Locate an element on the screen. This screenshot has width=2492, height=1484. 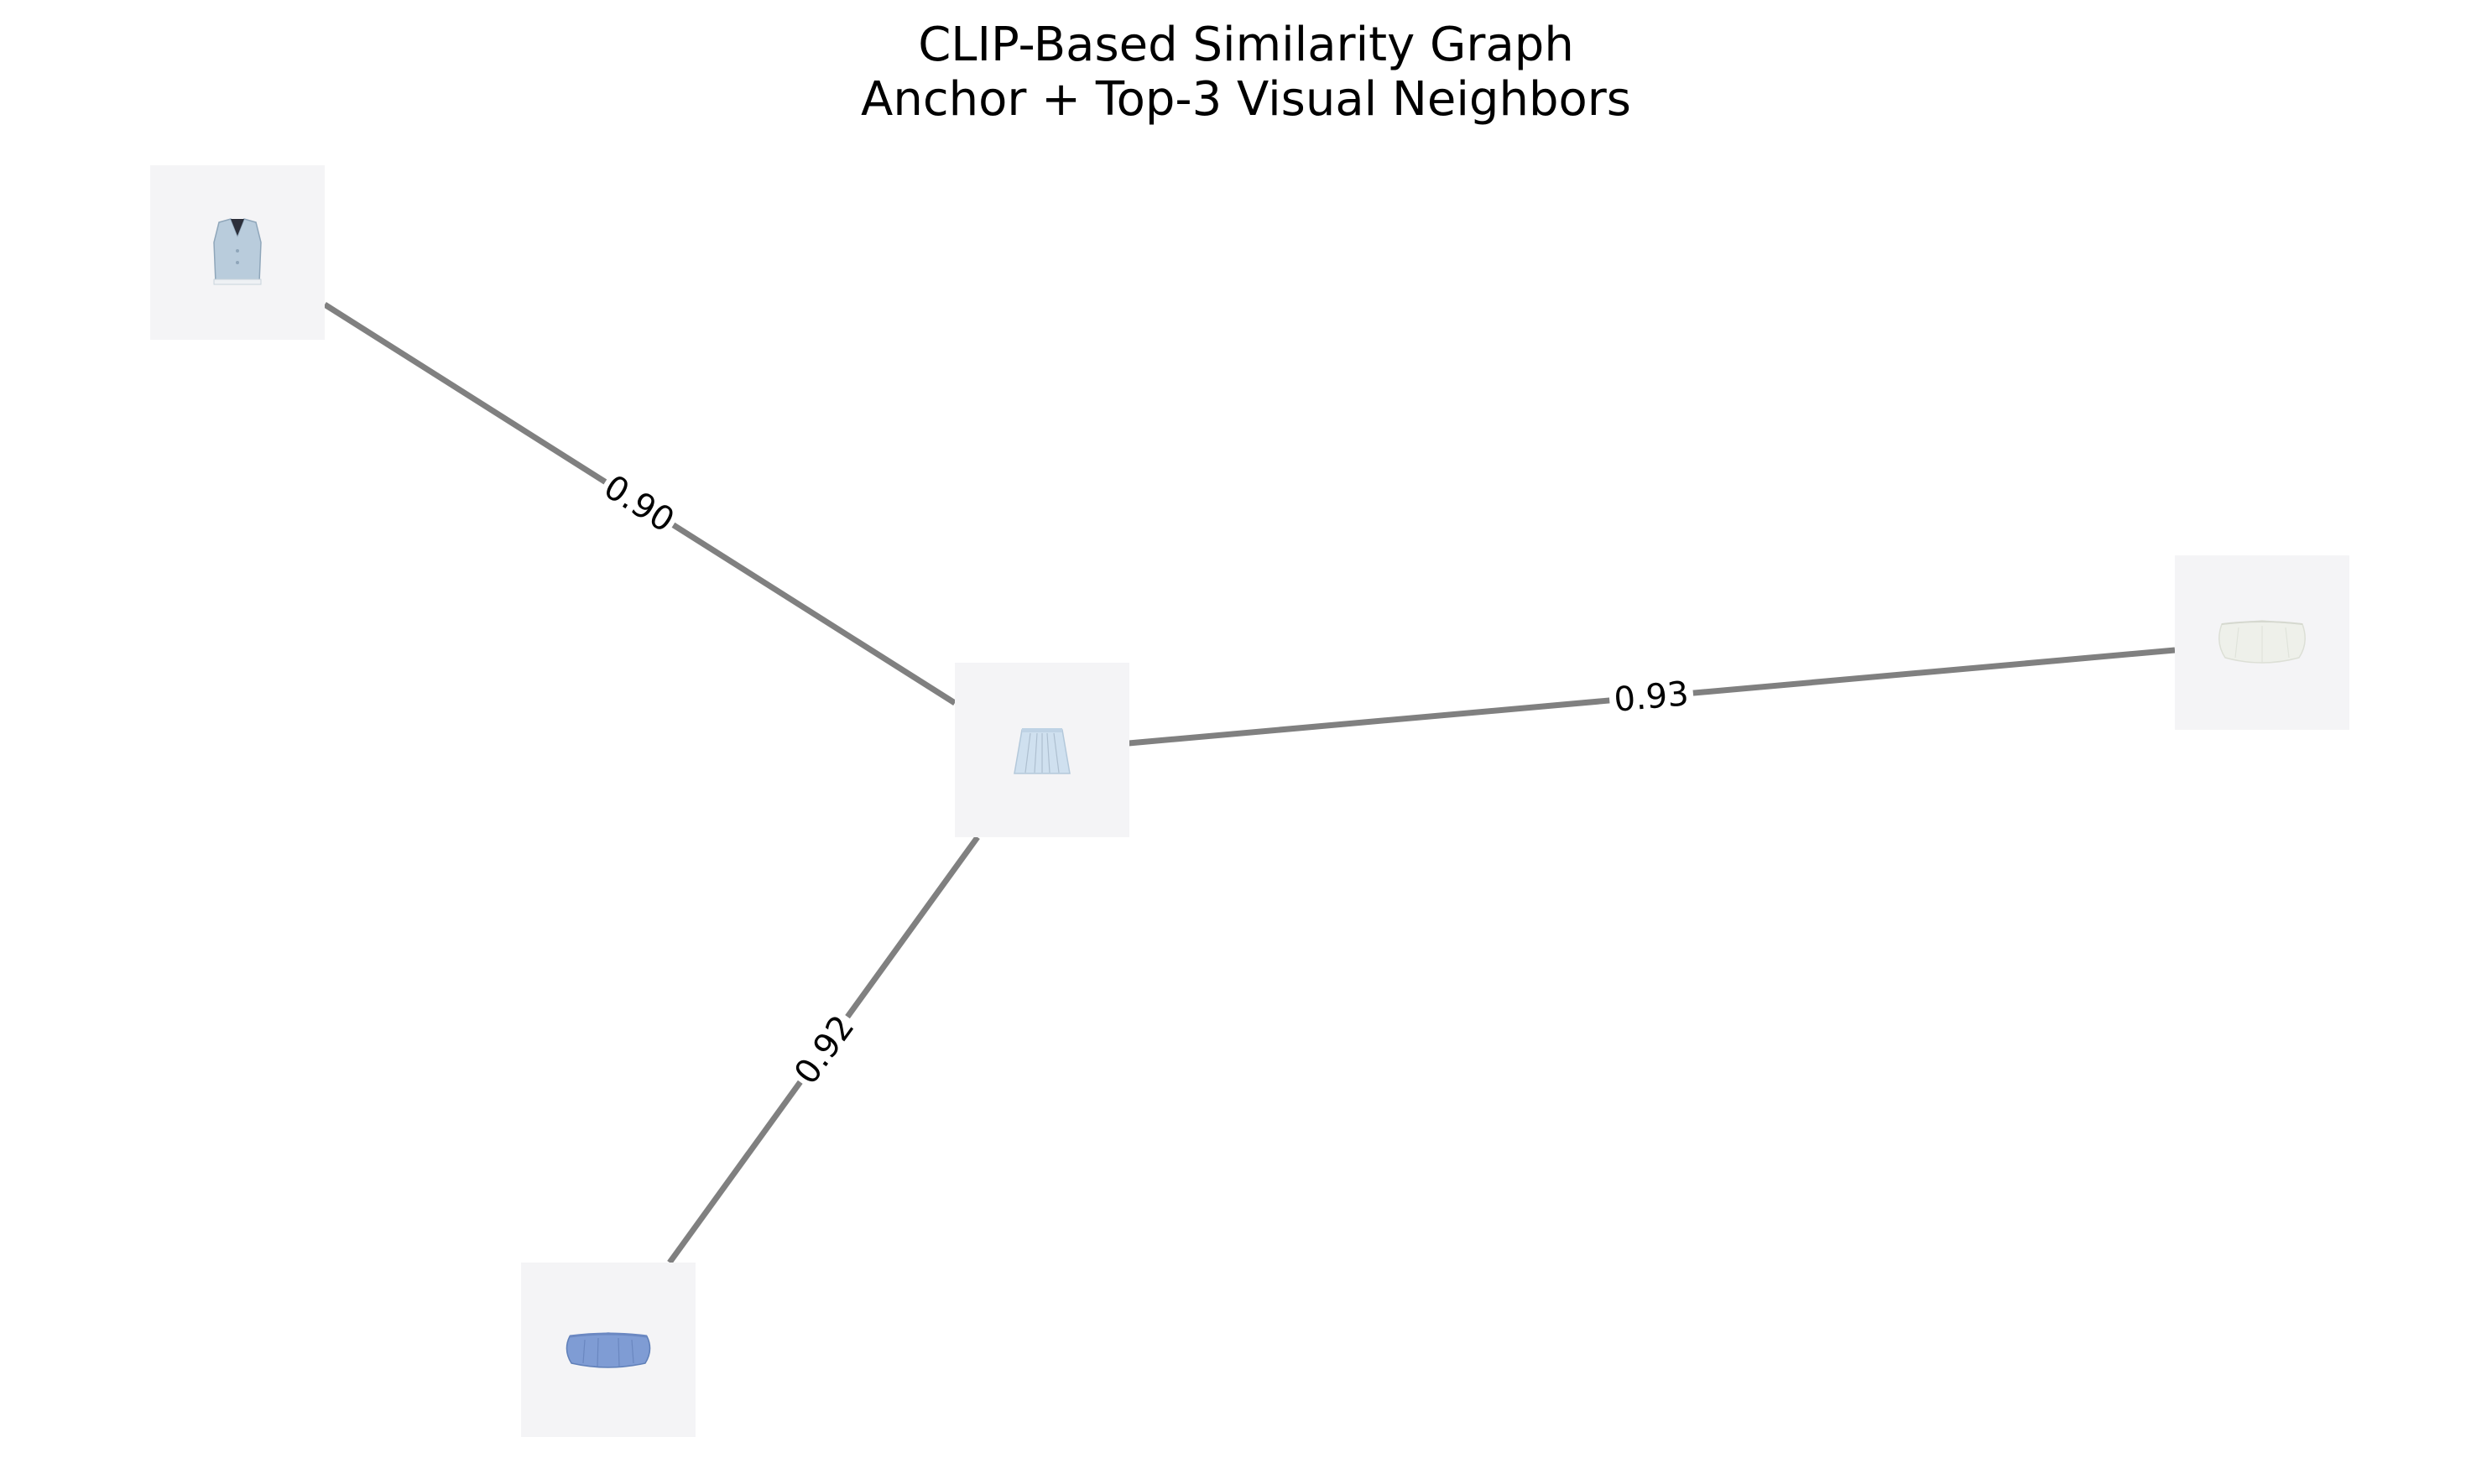
light-blue-vest-icon is located at coordinates (238, 251).